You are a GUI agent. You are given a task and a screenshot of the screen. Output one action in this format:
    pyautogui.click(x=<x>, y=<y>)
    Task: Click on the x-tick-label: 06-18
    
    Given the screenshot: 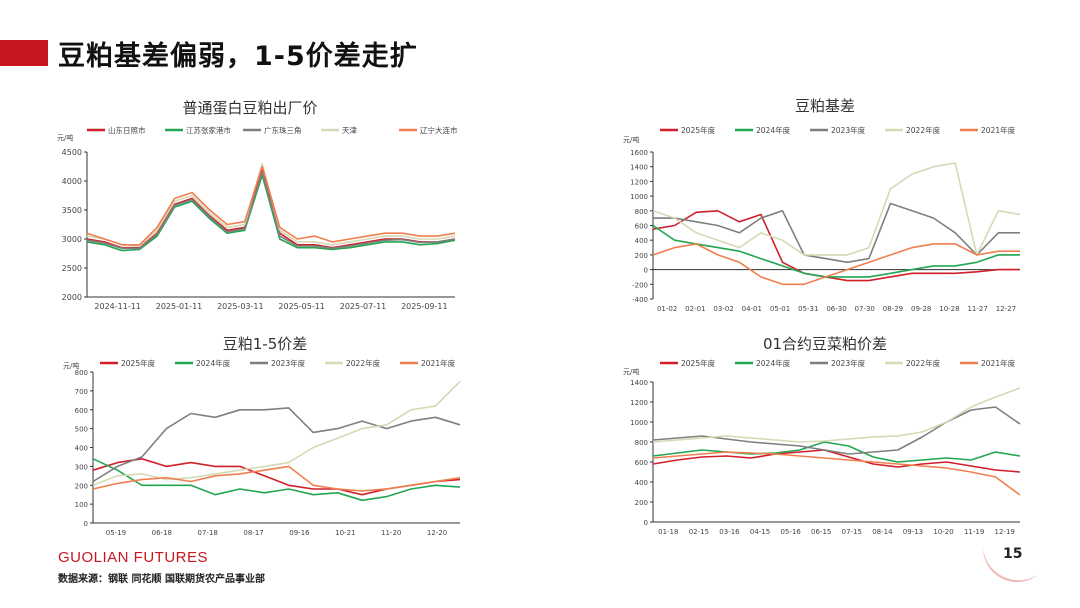 What is the action you would take?
    pyautogui.click(x=162, y=533)
    